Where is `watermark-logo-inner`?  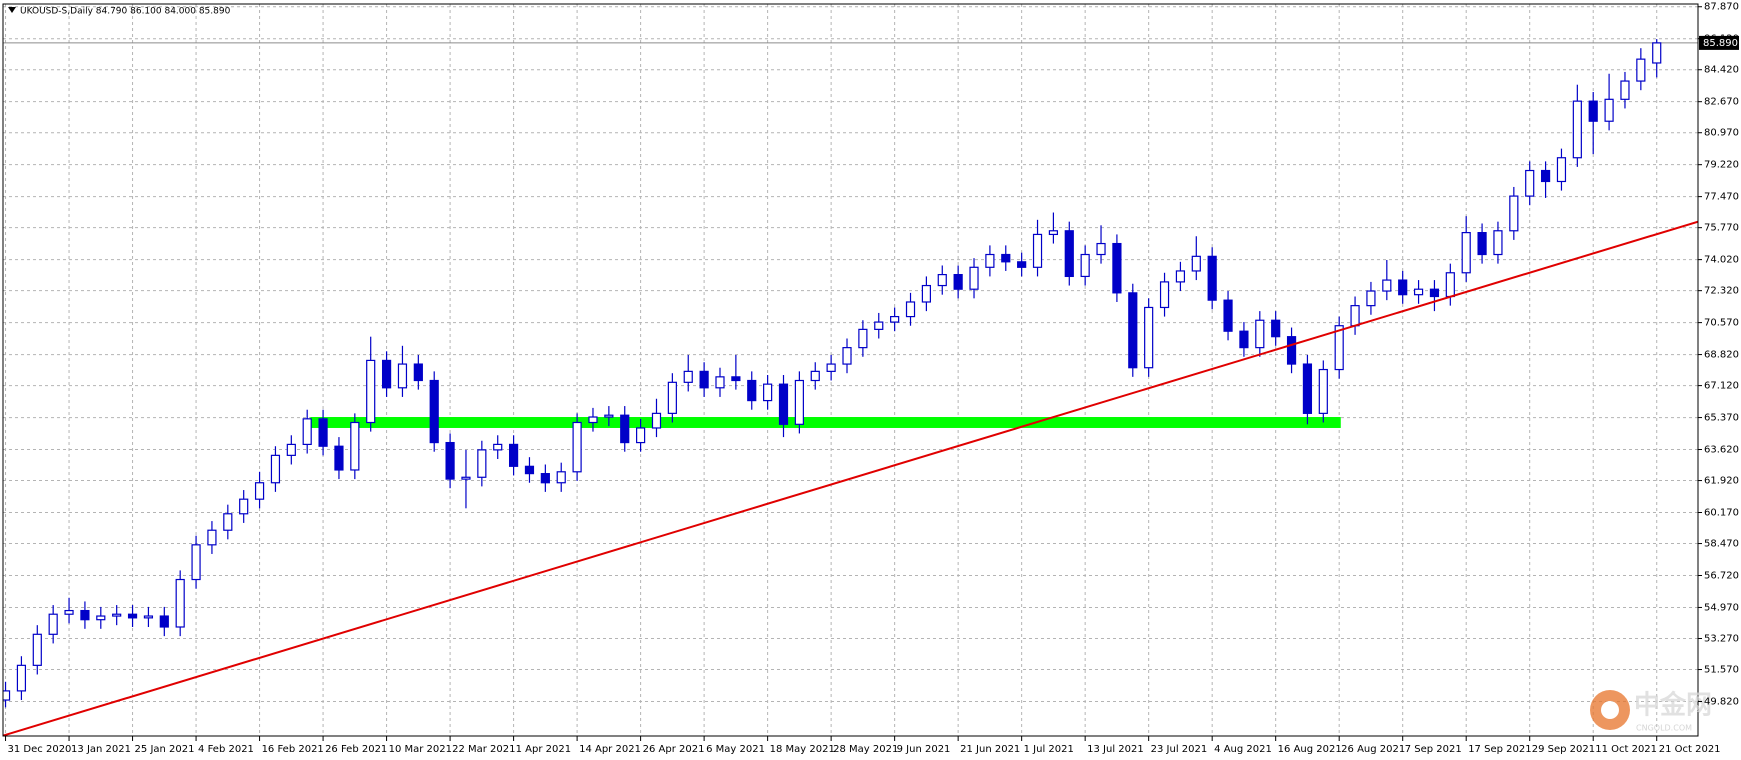 watermark-logo-inner is located at coordinates (1610, 710).